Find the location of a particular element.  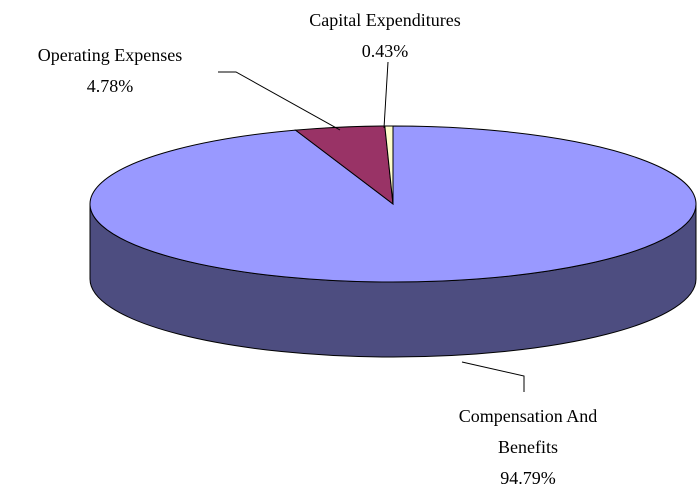

category-label: Operating Expenses is located at coordinates (110, 55).